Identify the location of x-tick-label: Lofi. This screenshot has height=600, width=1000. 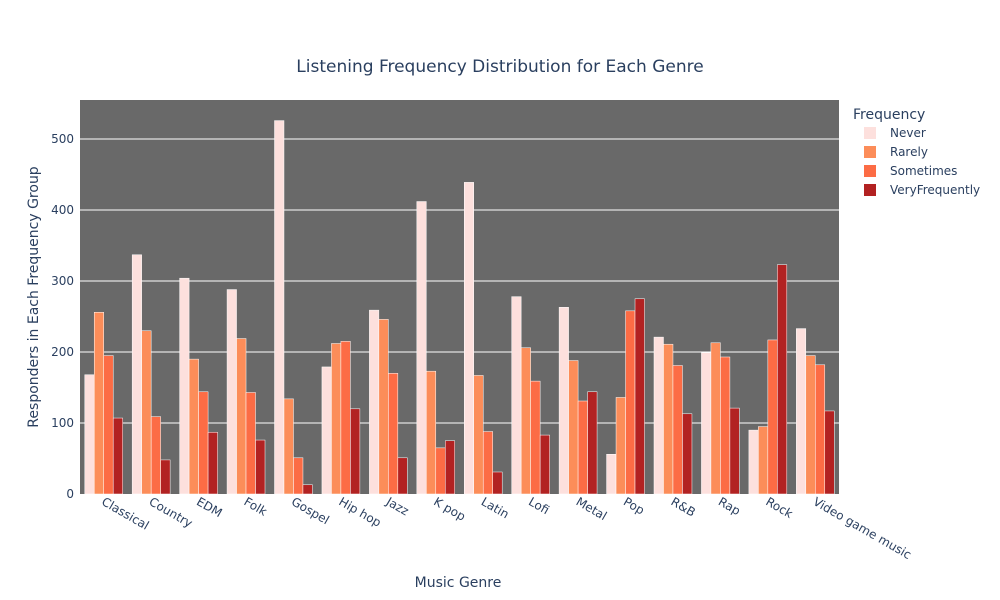
(539, 505).